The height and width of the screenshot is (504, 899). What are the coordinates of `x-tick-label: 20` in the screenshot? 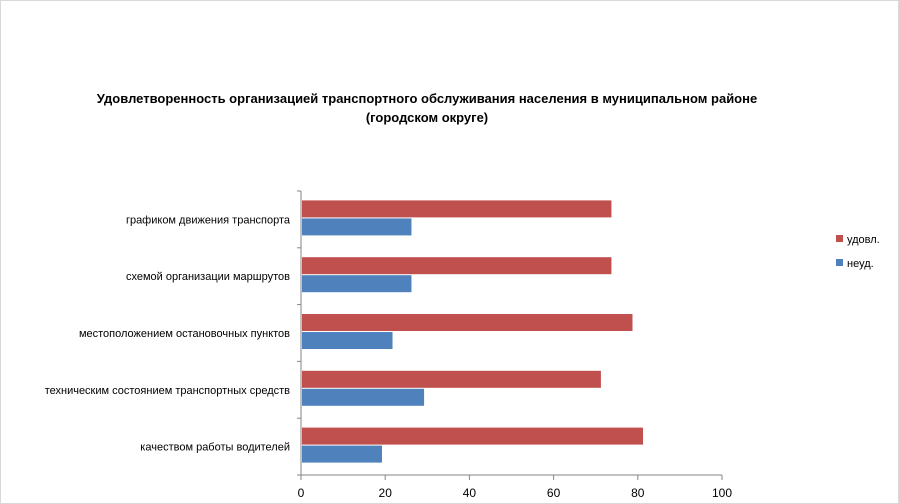 It's located at (386, 493).